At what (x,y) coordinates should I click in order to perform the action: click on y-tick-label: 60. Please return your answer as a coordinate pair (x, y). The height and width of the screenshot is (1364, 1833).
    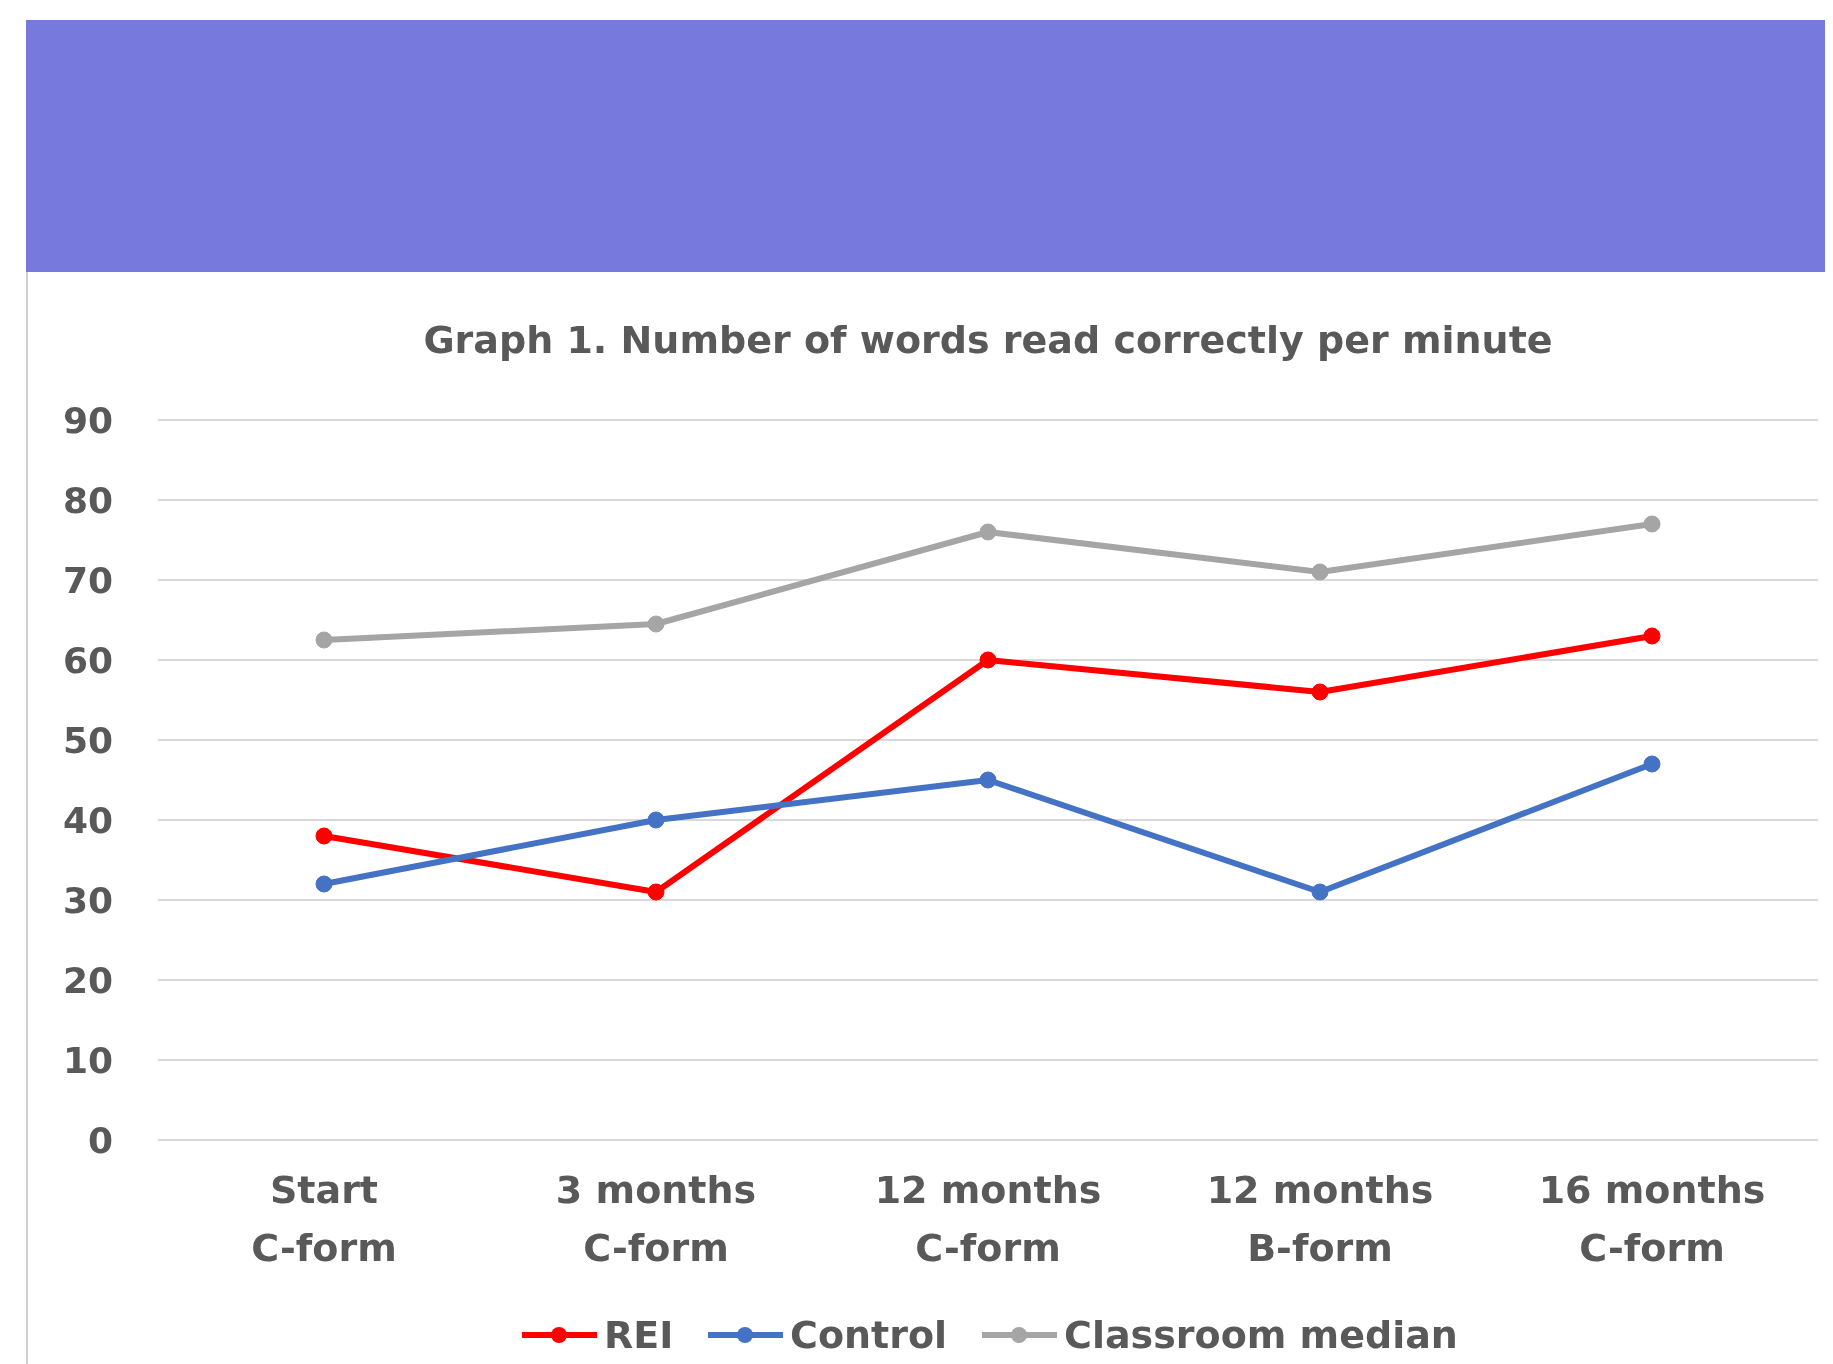
    Looking at the image, I should click on (87, 660).